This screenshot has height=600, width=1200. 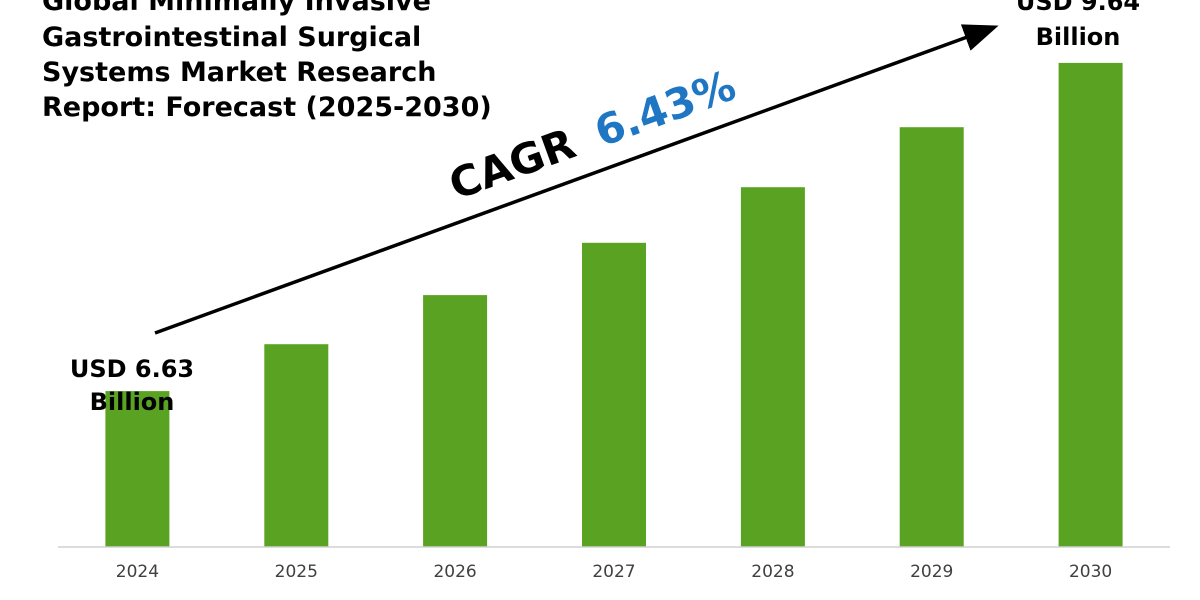 I want to click on start-value-line-1: USD 6.63, so click(x=132, y=369).